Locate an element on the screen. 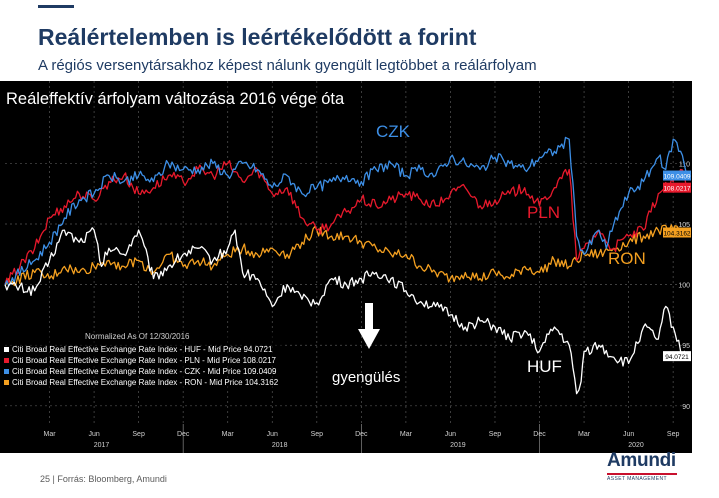 Image resolution: width=719 pixels, height=498 pixels. legend-swatch-huf is located at coordinates (6, 349).